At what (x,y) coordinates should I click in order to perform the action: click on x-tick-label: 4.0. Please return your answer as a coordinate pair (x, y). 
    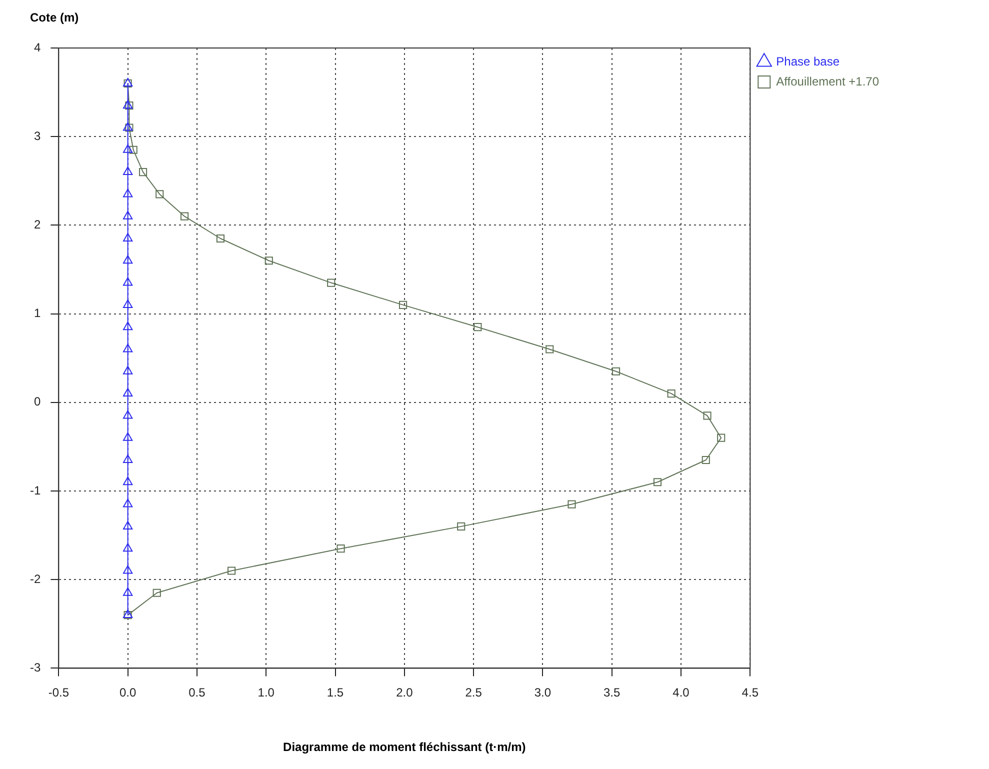
    Looking at the image, I should click on (681, 693).